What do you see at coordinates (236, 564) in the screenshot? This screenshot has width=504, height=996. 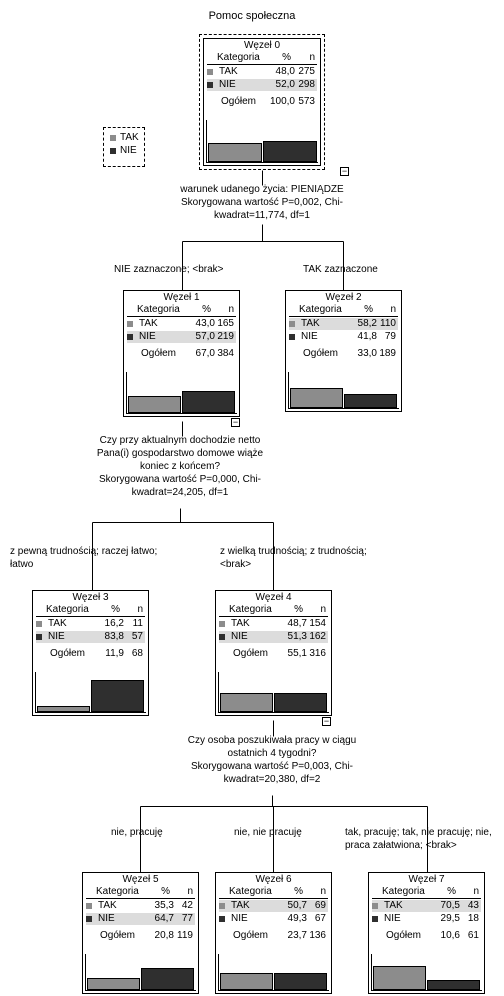 I see `branch-line: <brak>` at bounding box center [236, 564].